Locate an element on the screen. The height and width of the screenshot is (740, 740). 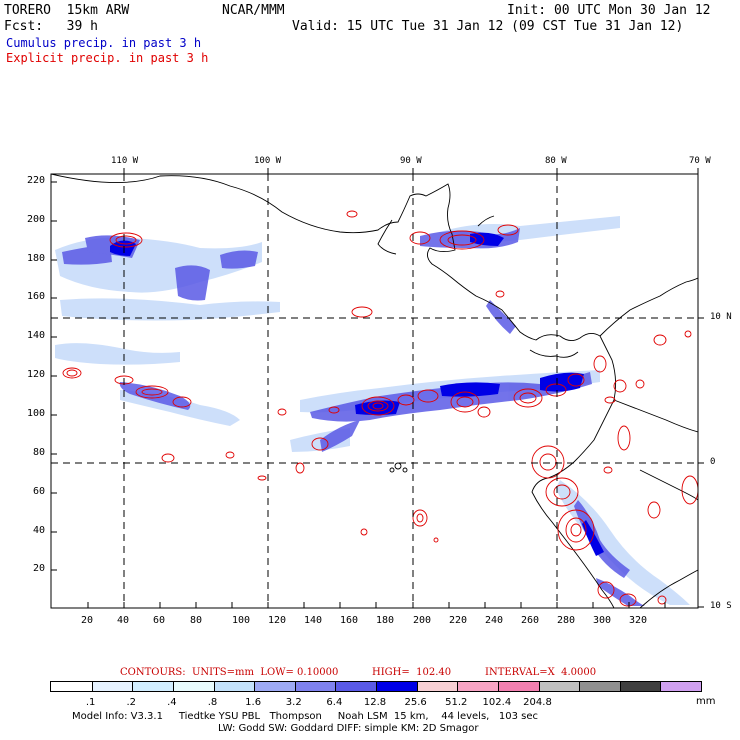
init-time: Init: 00 UTC Mon 30 Jan 12 is located at coordinates (609, 10).